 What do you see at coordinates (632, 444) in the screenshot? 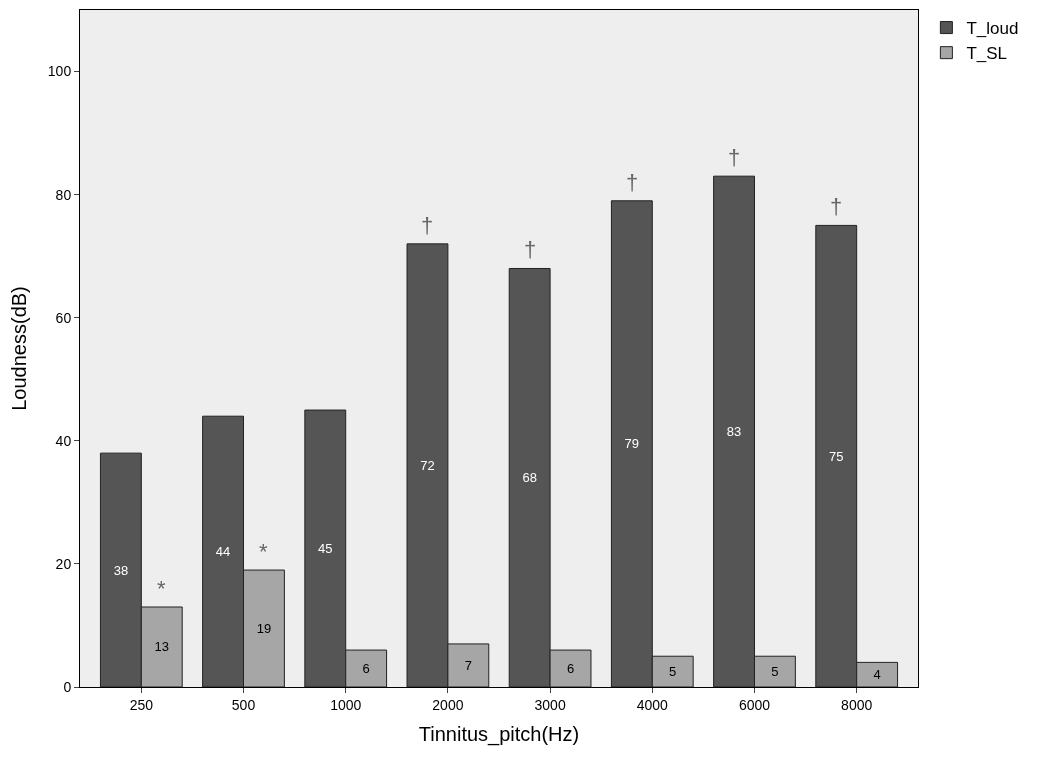
I see `data-label: 79` at bounding box center [632, 444].